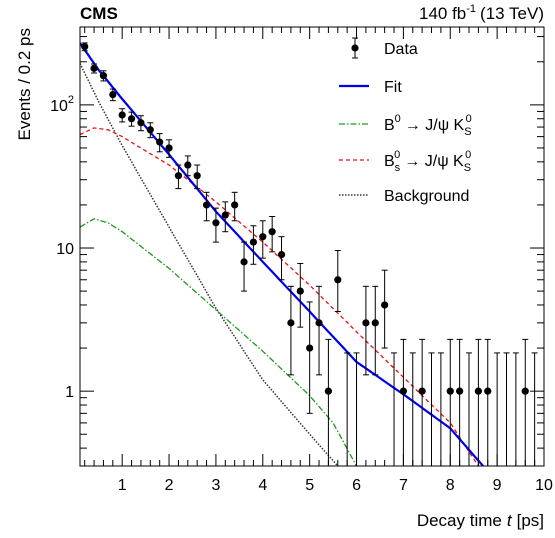 The height and width of the screenshot is (538, 555). I want to click on lumi-energy: (13 TeV), so click(512, 13).